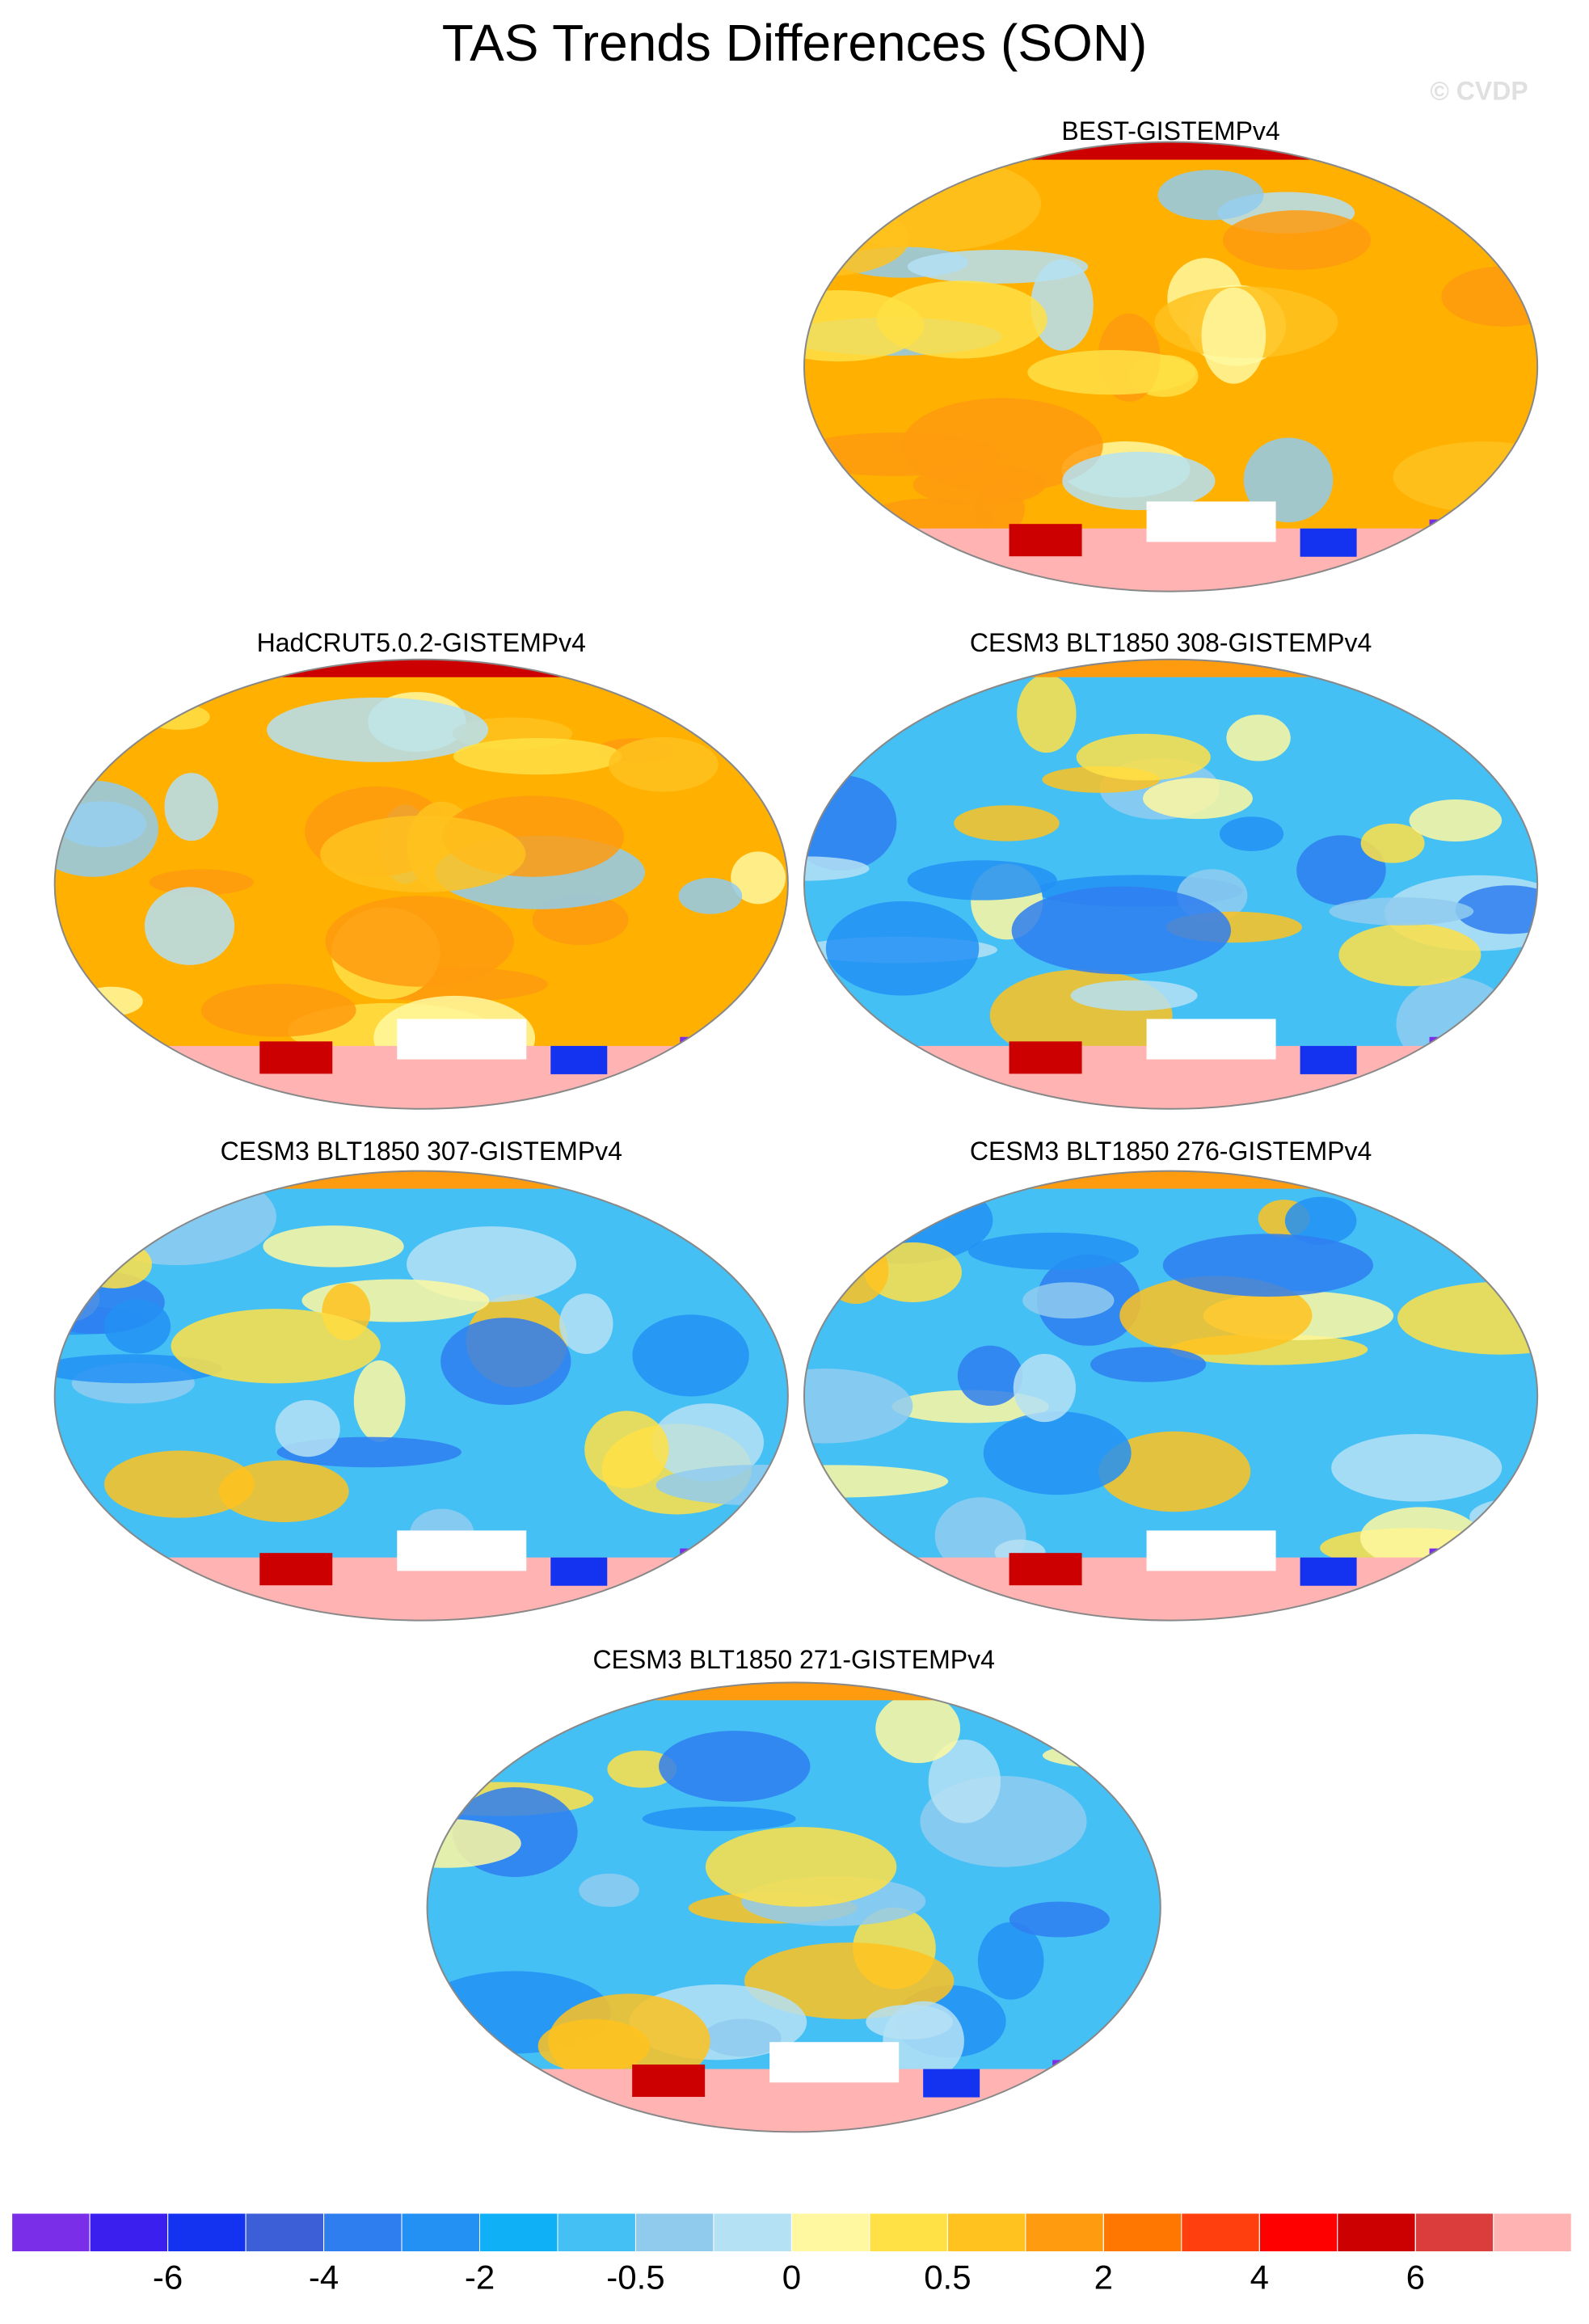 The height and width of the screenshot is (2324, 1589). I want to click on colorbar-label: -0.5, so click(635, 2277).